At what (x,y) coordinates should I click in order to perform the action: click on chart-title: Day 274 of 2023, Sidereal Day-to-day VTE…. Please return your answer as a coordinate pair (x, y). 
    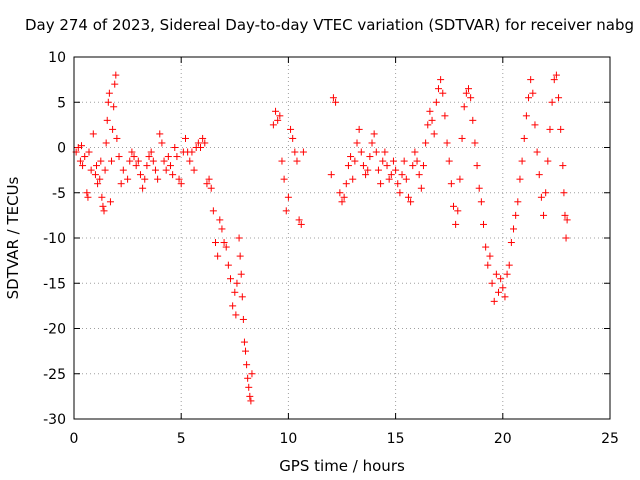
    Looking at the image, I should click on (329, 25).